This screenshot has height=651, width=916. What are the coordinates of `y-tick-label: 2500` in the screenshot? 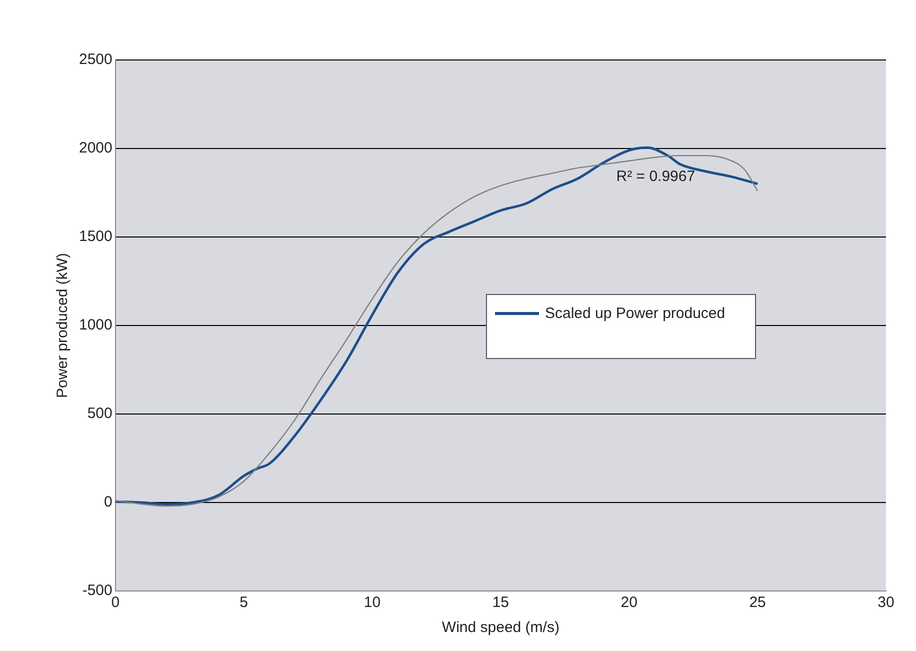 It's located at (95, 59).